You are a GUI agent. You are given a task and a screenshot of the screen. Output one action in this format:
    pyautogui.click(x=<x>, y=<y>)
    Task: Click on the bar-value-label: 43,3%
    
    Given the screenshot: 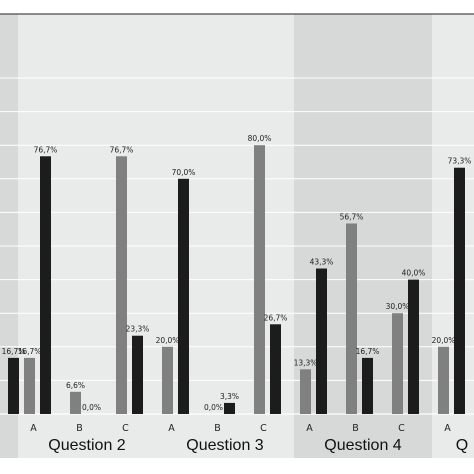 What is the action you would take?
    pyautogui.click(x=322, y=262)
    